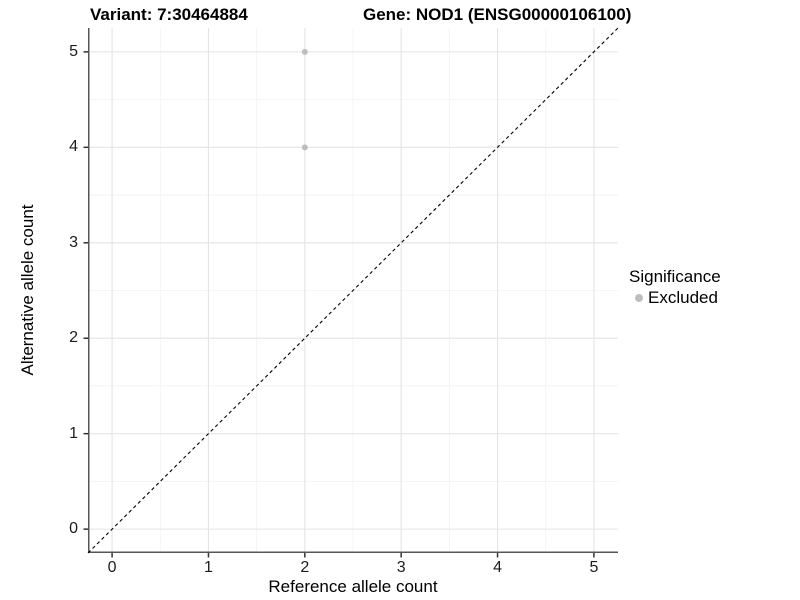 Image resolution: width=800 pixels, height=600 pixels. I want to click on legend-items: Excluded, so click(675, 298).